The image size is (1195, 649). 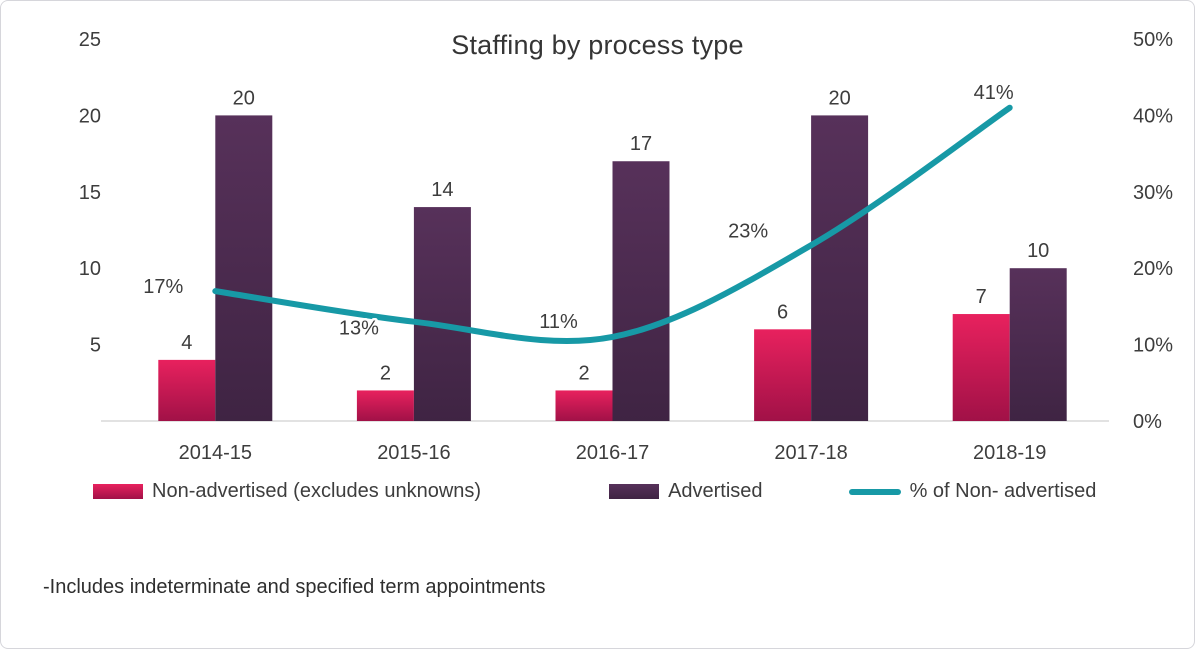 I want to click on line-data-label: 41%, so click(x=994, y=93).